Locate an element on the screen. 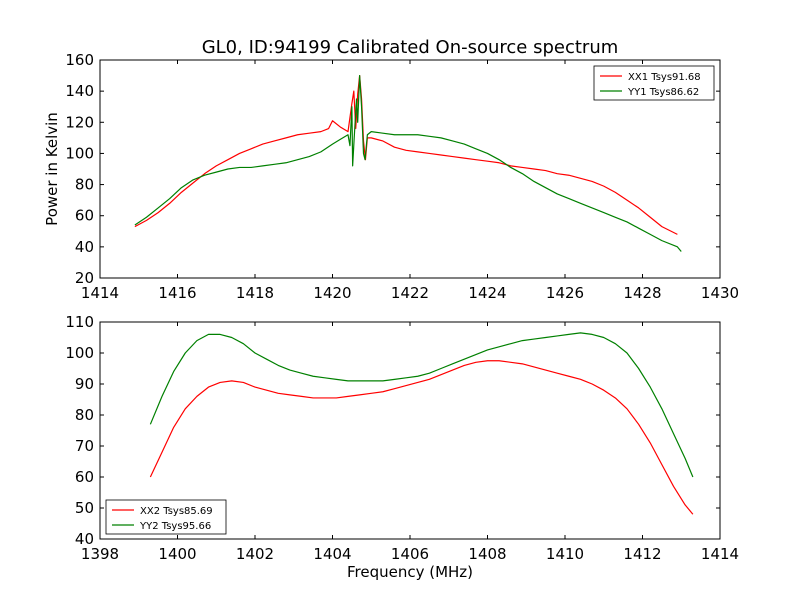 The image size is (800, 600). bottom-ytick-label: 90 is located at coordinates (84, 384).